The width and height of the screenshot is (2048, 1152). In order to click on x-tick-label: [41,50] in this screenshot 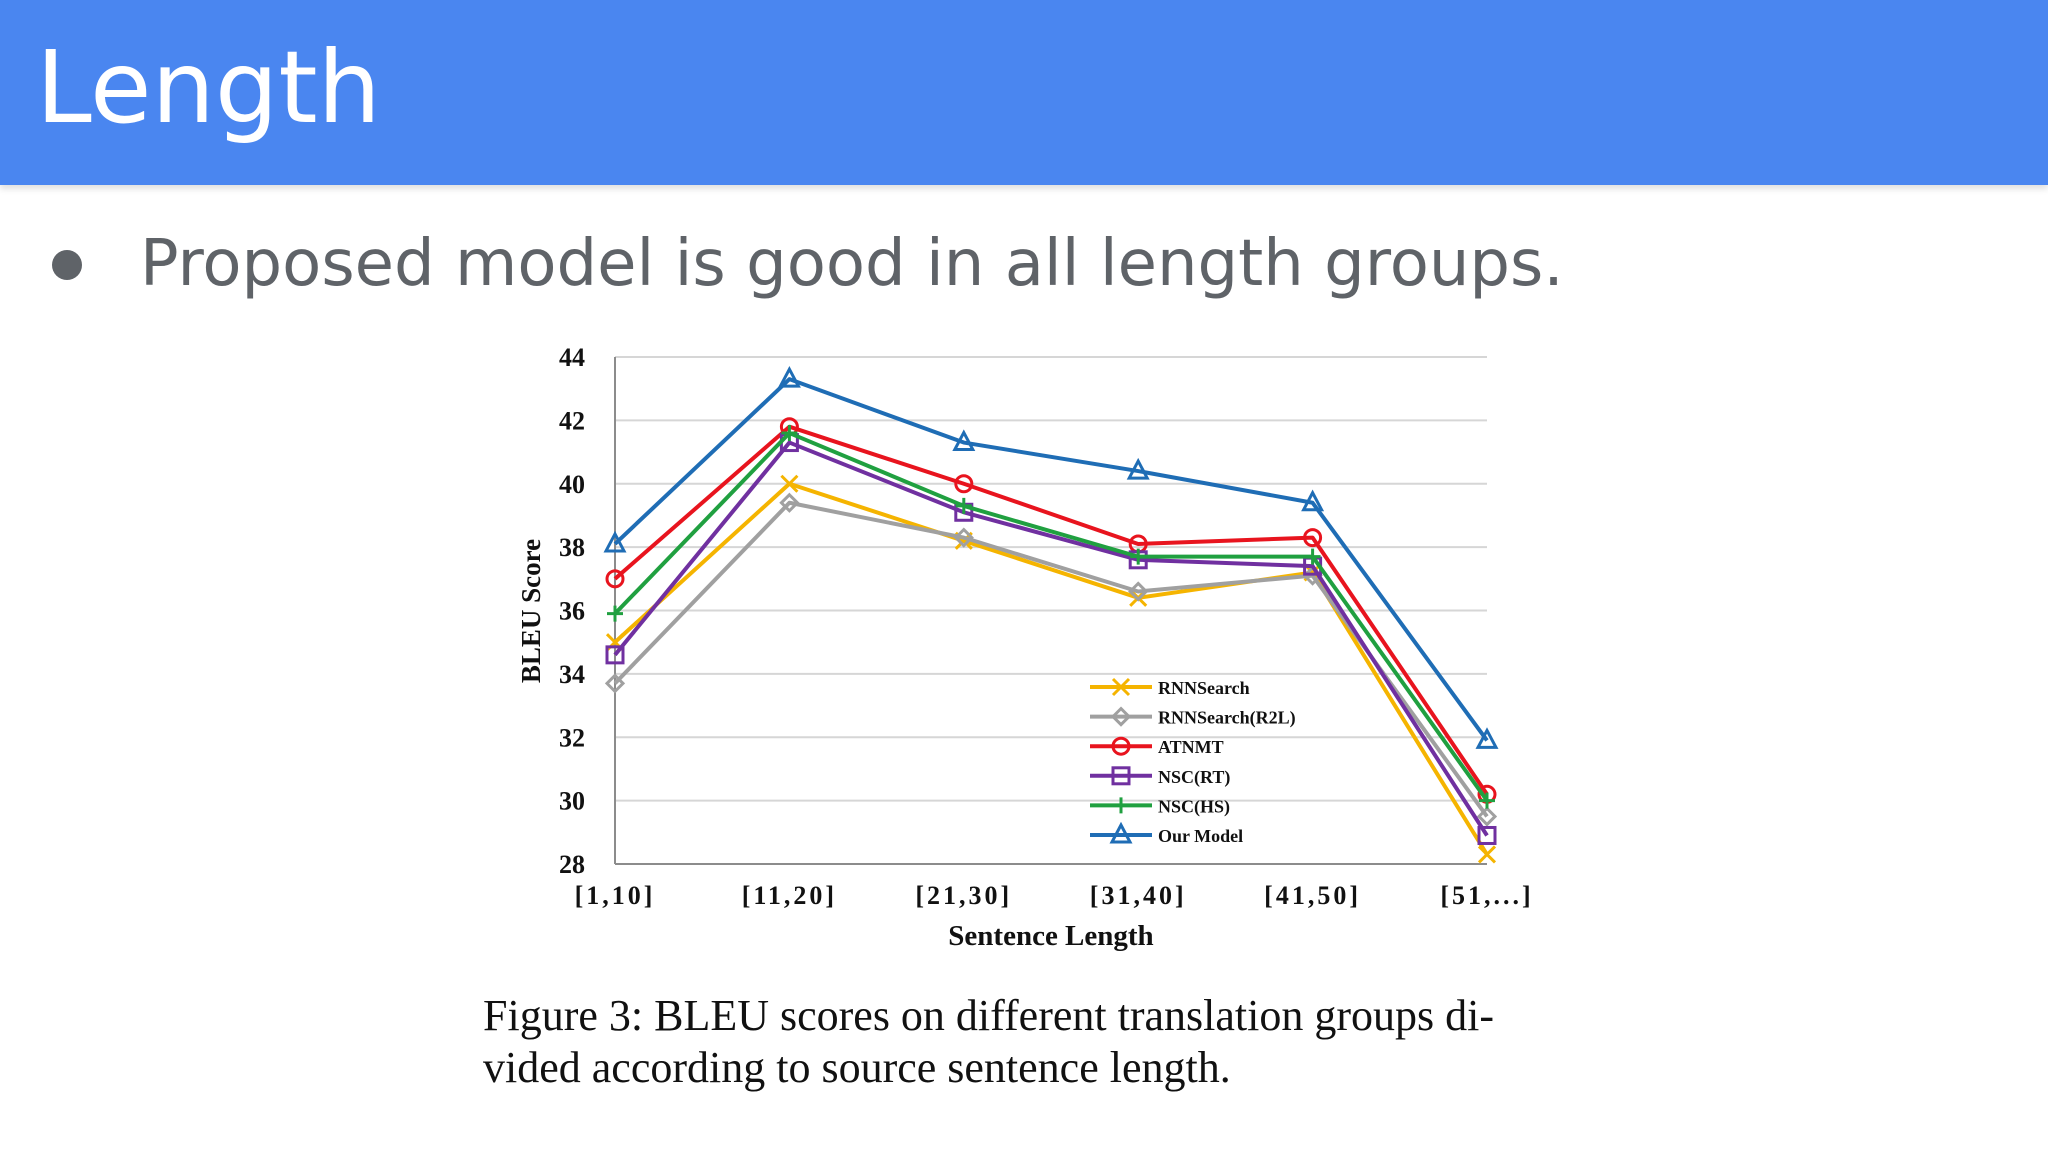, I will do `click(1312, 895)`.